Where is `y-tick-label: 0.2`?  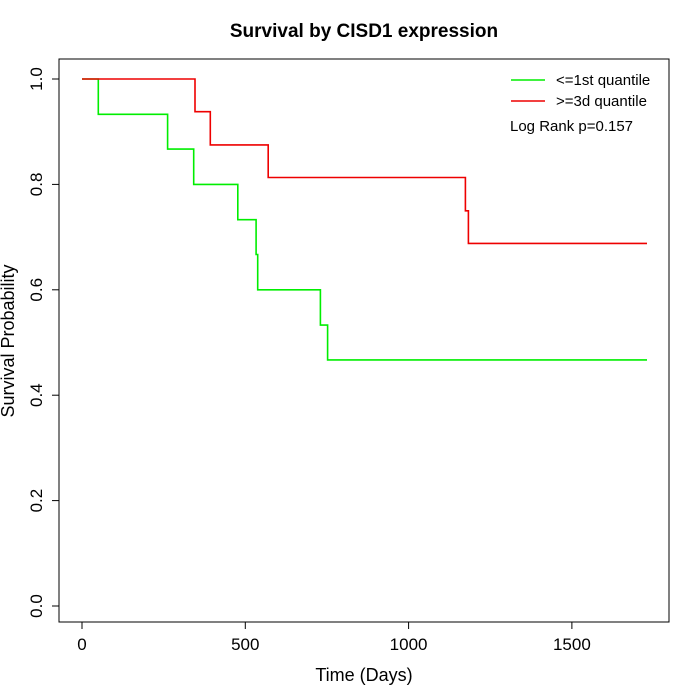 y-tick-label: 0.2 is located at coordinates (36, 501).